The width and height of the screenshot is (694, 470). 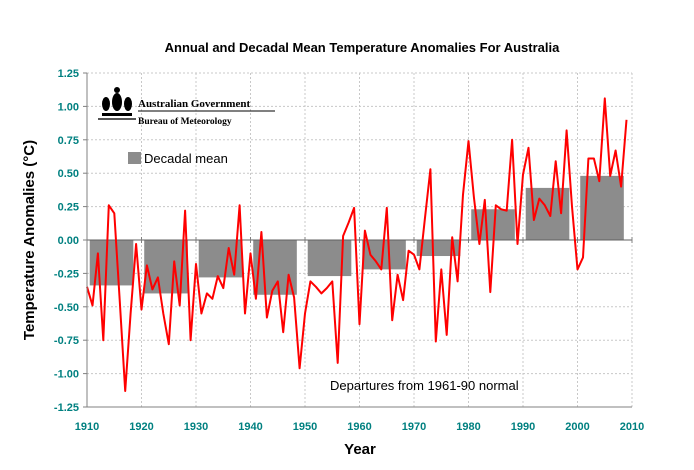 I want to click on logo-line1: Australian Government, so click(x=194, y=104).